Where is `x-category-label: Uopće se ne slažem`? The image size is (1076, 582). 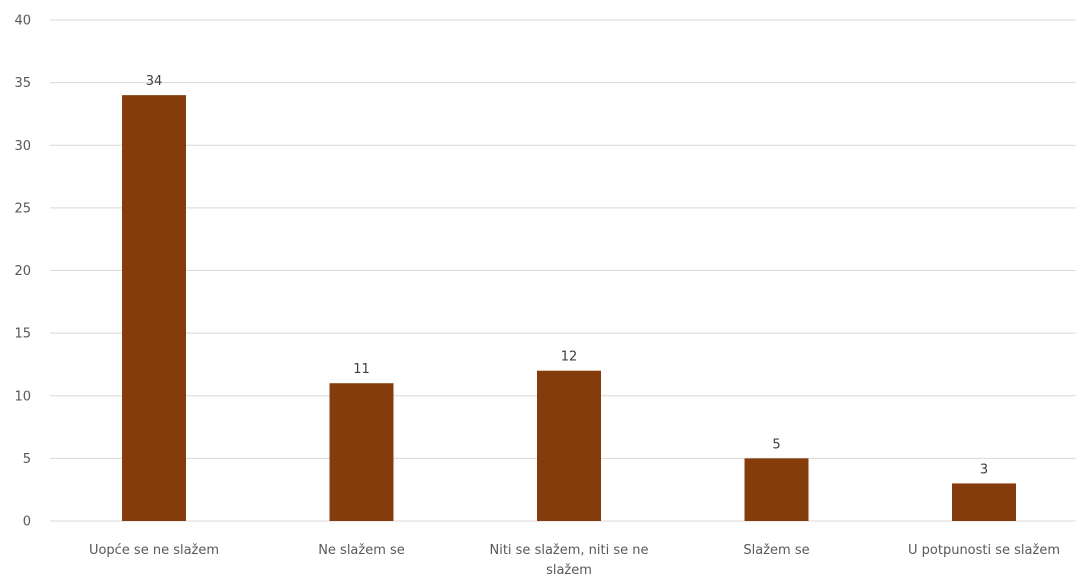 x-category-label: Uopće se ne slažem is located at coordinates (154, 550).